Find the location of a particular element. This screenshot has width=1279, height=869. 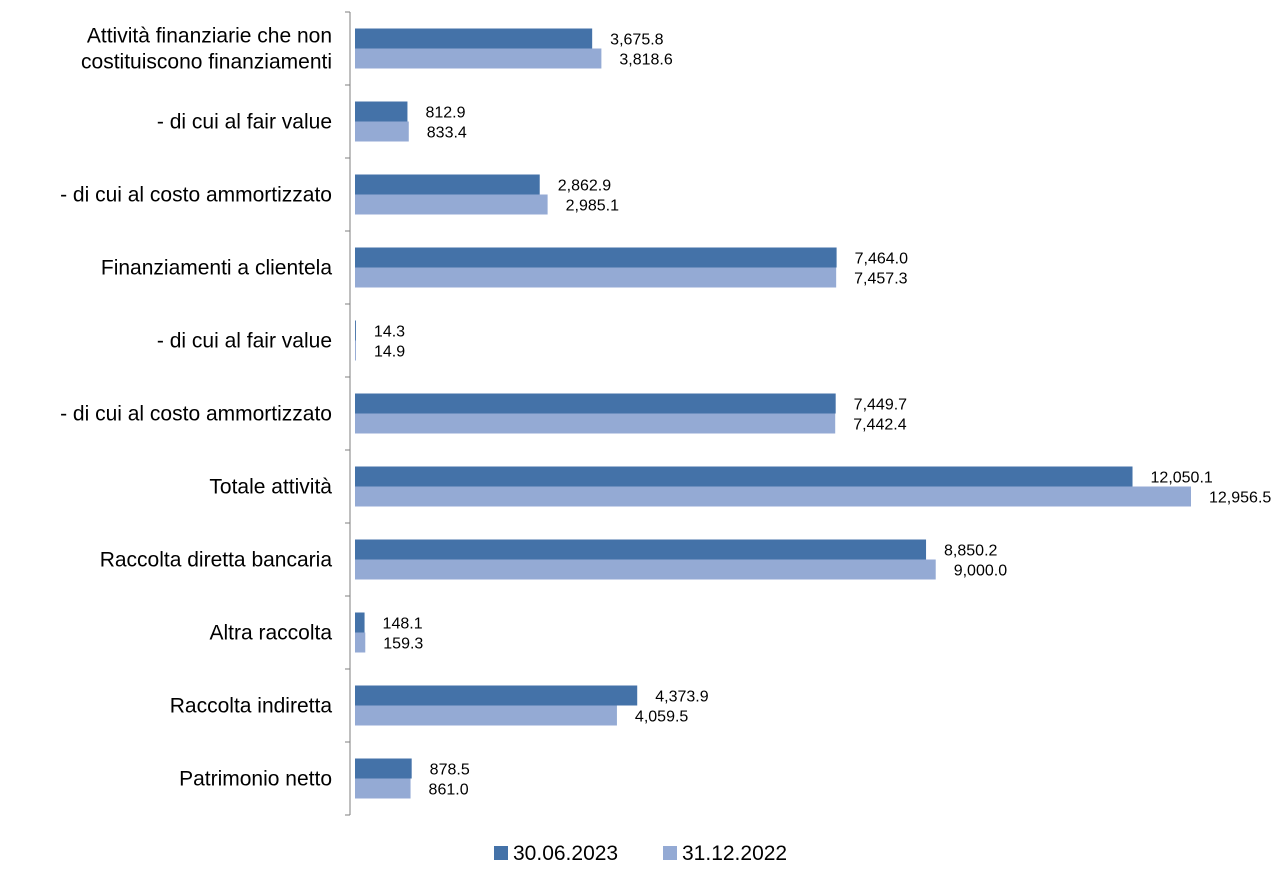

value-label: 14.3 is located at coordinates (389, 332).